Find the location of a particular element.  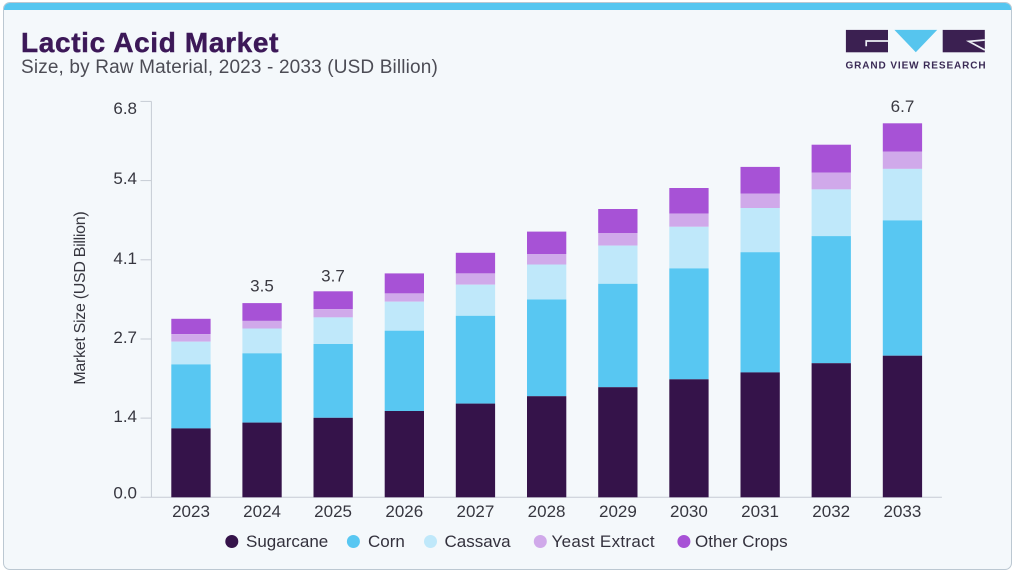

svg-text: 2027 is located at coordinates (475, 511).